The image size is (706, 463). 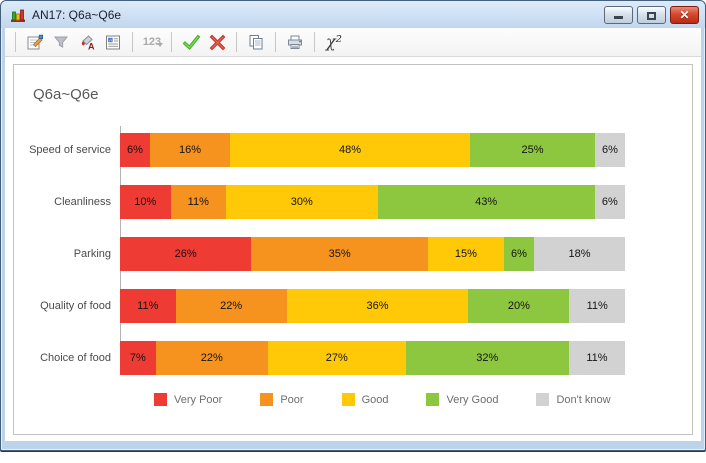 I want to click on bar-segment-very-good: 6%, so click(x=519, y=254).